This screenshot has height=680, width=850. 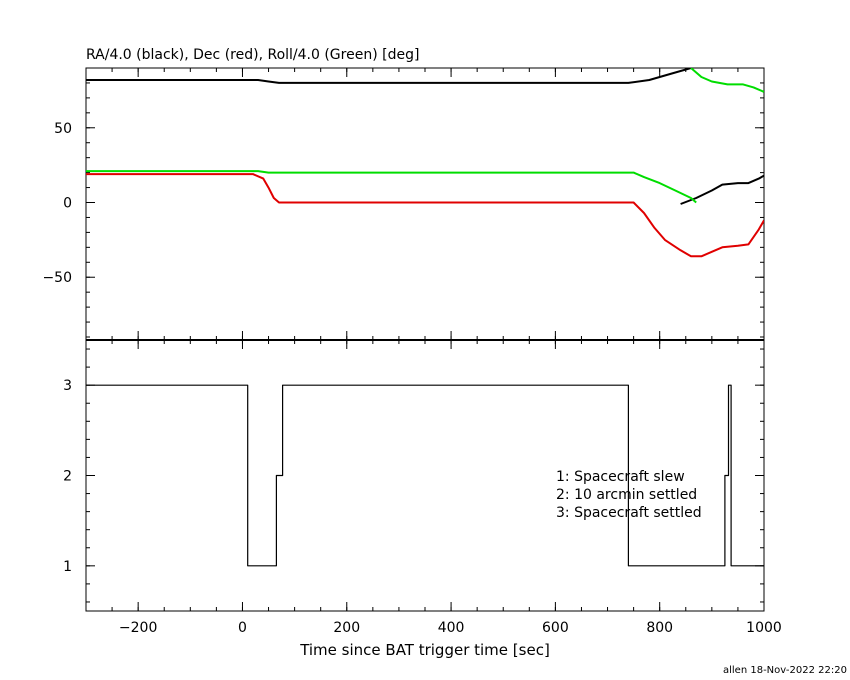 What do you see at coordinates (555, 628) in the screenshot?
I see `x-tick-label: 600` at bounding box center [555, 628].